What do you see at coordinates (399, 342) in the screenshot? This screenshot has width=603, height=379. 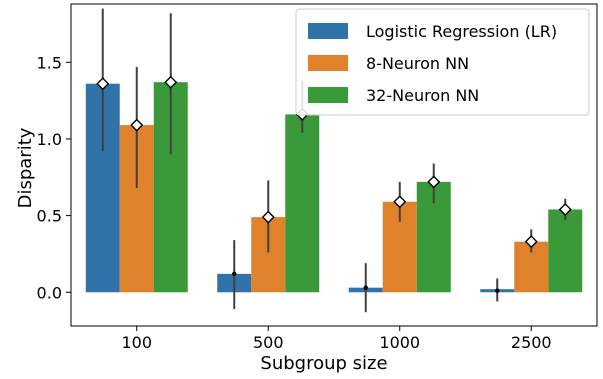 I see `x-tick-label: 1000` at bounding box center [399, 342].